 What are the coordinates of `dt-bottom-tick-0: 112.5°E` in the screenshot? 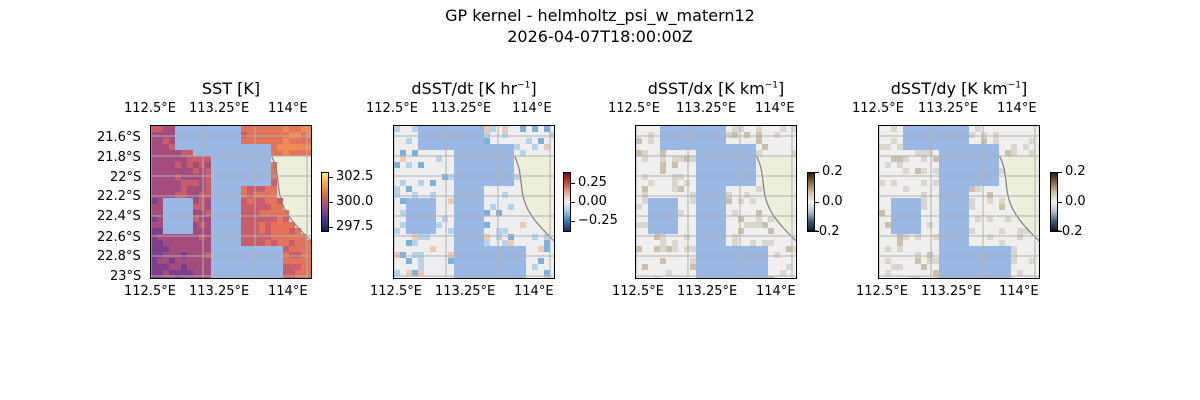 It's located at (396, 291).